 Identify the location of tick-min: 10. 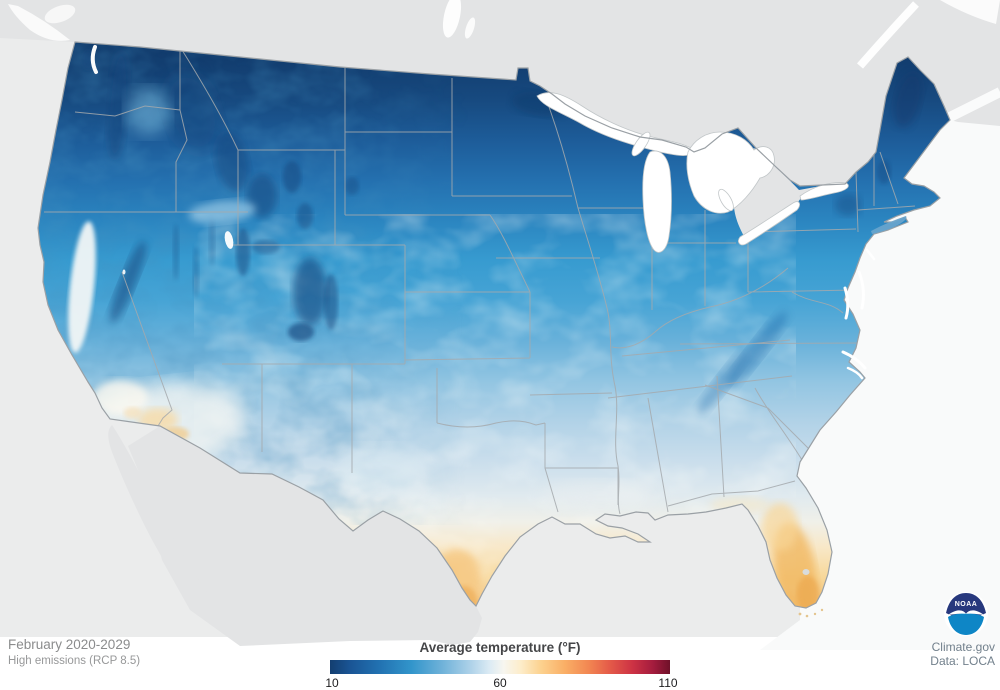
(332, 683).